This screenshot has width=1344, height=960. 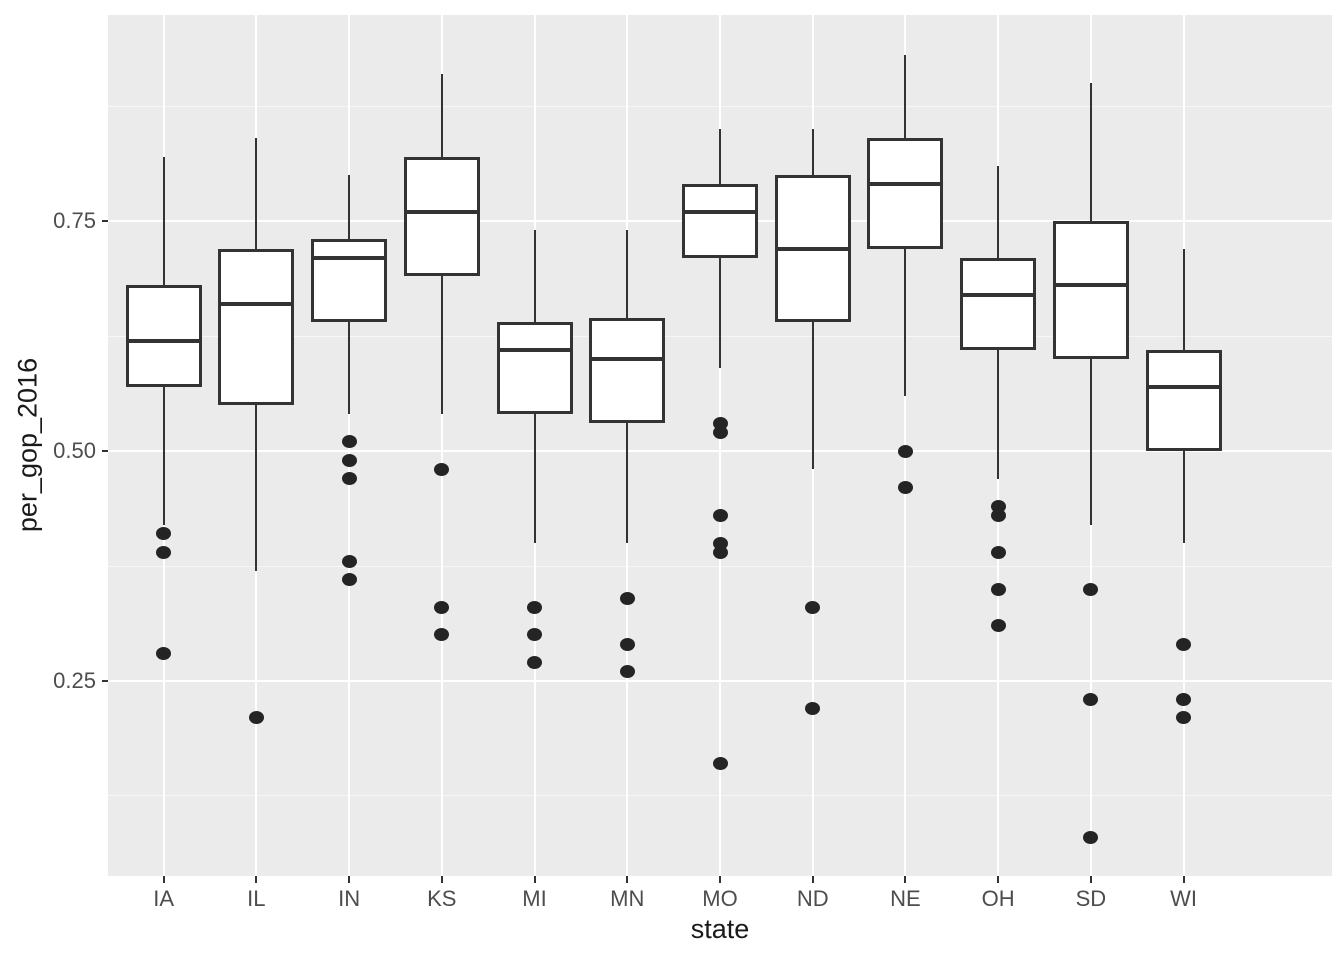 What do you see at coordinates (256, 898) in the screenshot?
I see `x-tick-label: IL` at bounding box center [256, 898].